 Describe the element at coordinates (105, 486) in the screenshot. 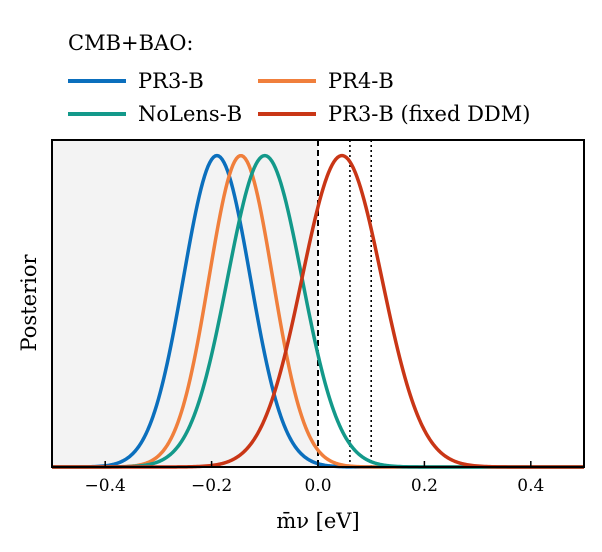

I see `x-tick-label-0: −0.4` at that location.